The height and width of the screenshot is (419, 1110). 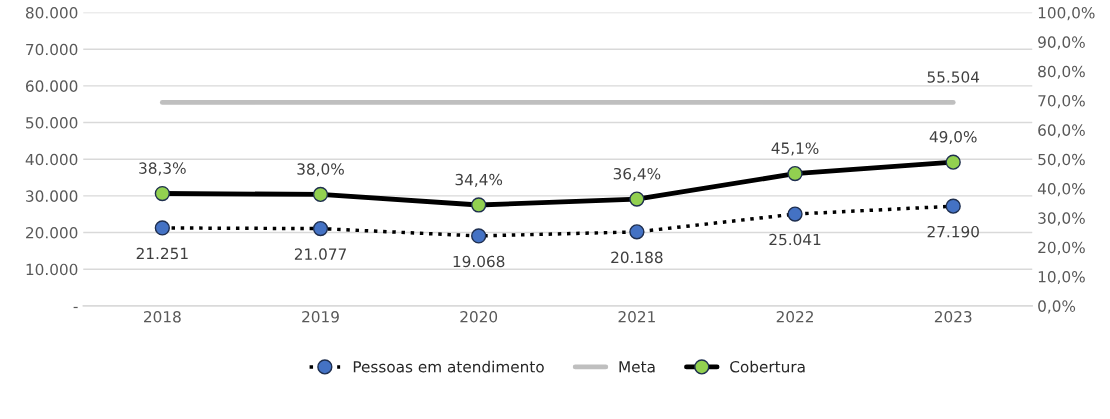 What do you see at coordinates (479, 261) in the screenshot?
I see `data-label: 19.068` at bounding box center [479, 261].